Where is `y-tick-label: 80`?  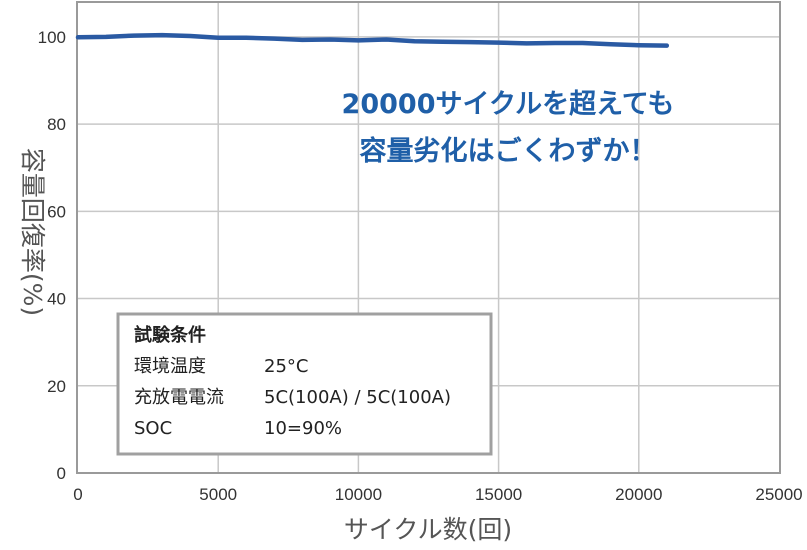
y-tick-label: 80 is located at coordinates (56, 124).